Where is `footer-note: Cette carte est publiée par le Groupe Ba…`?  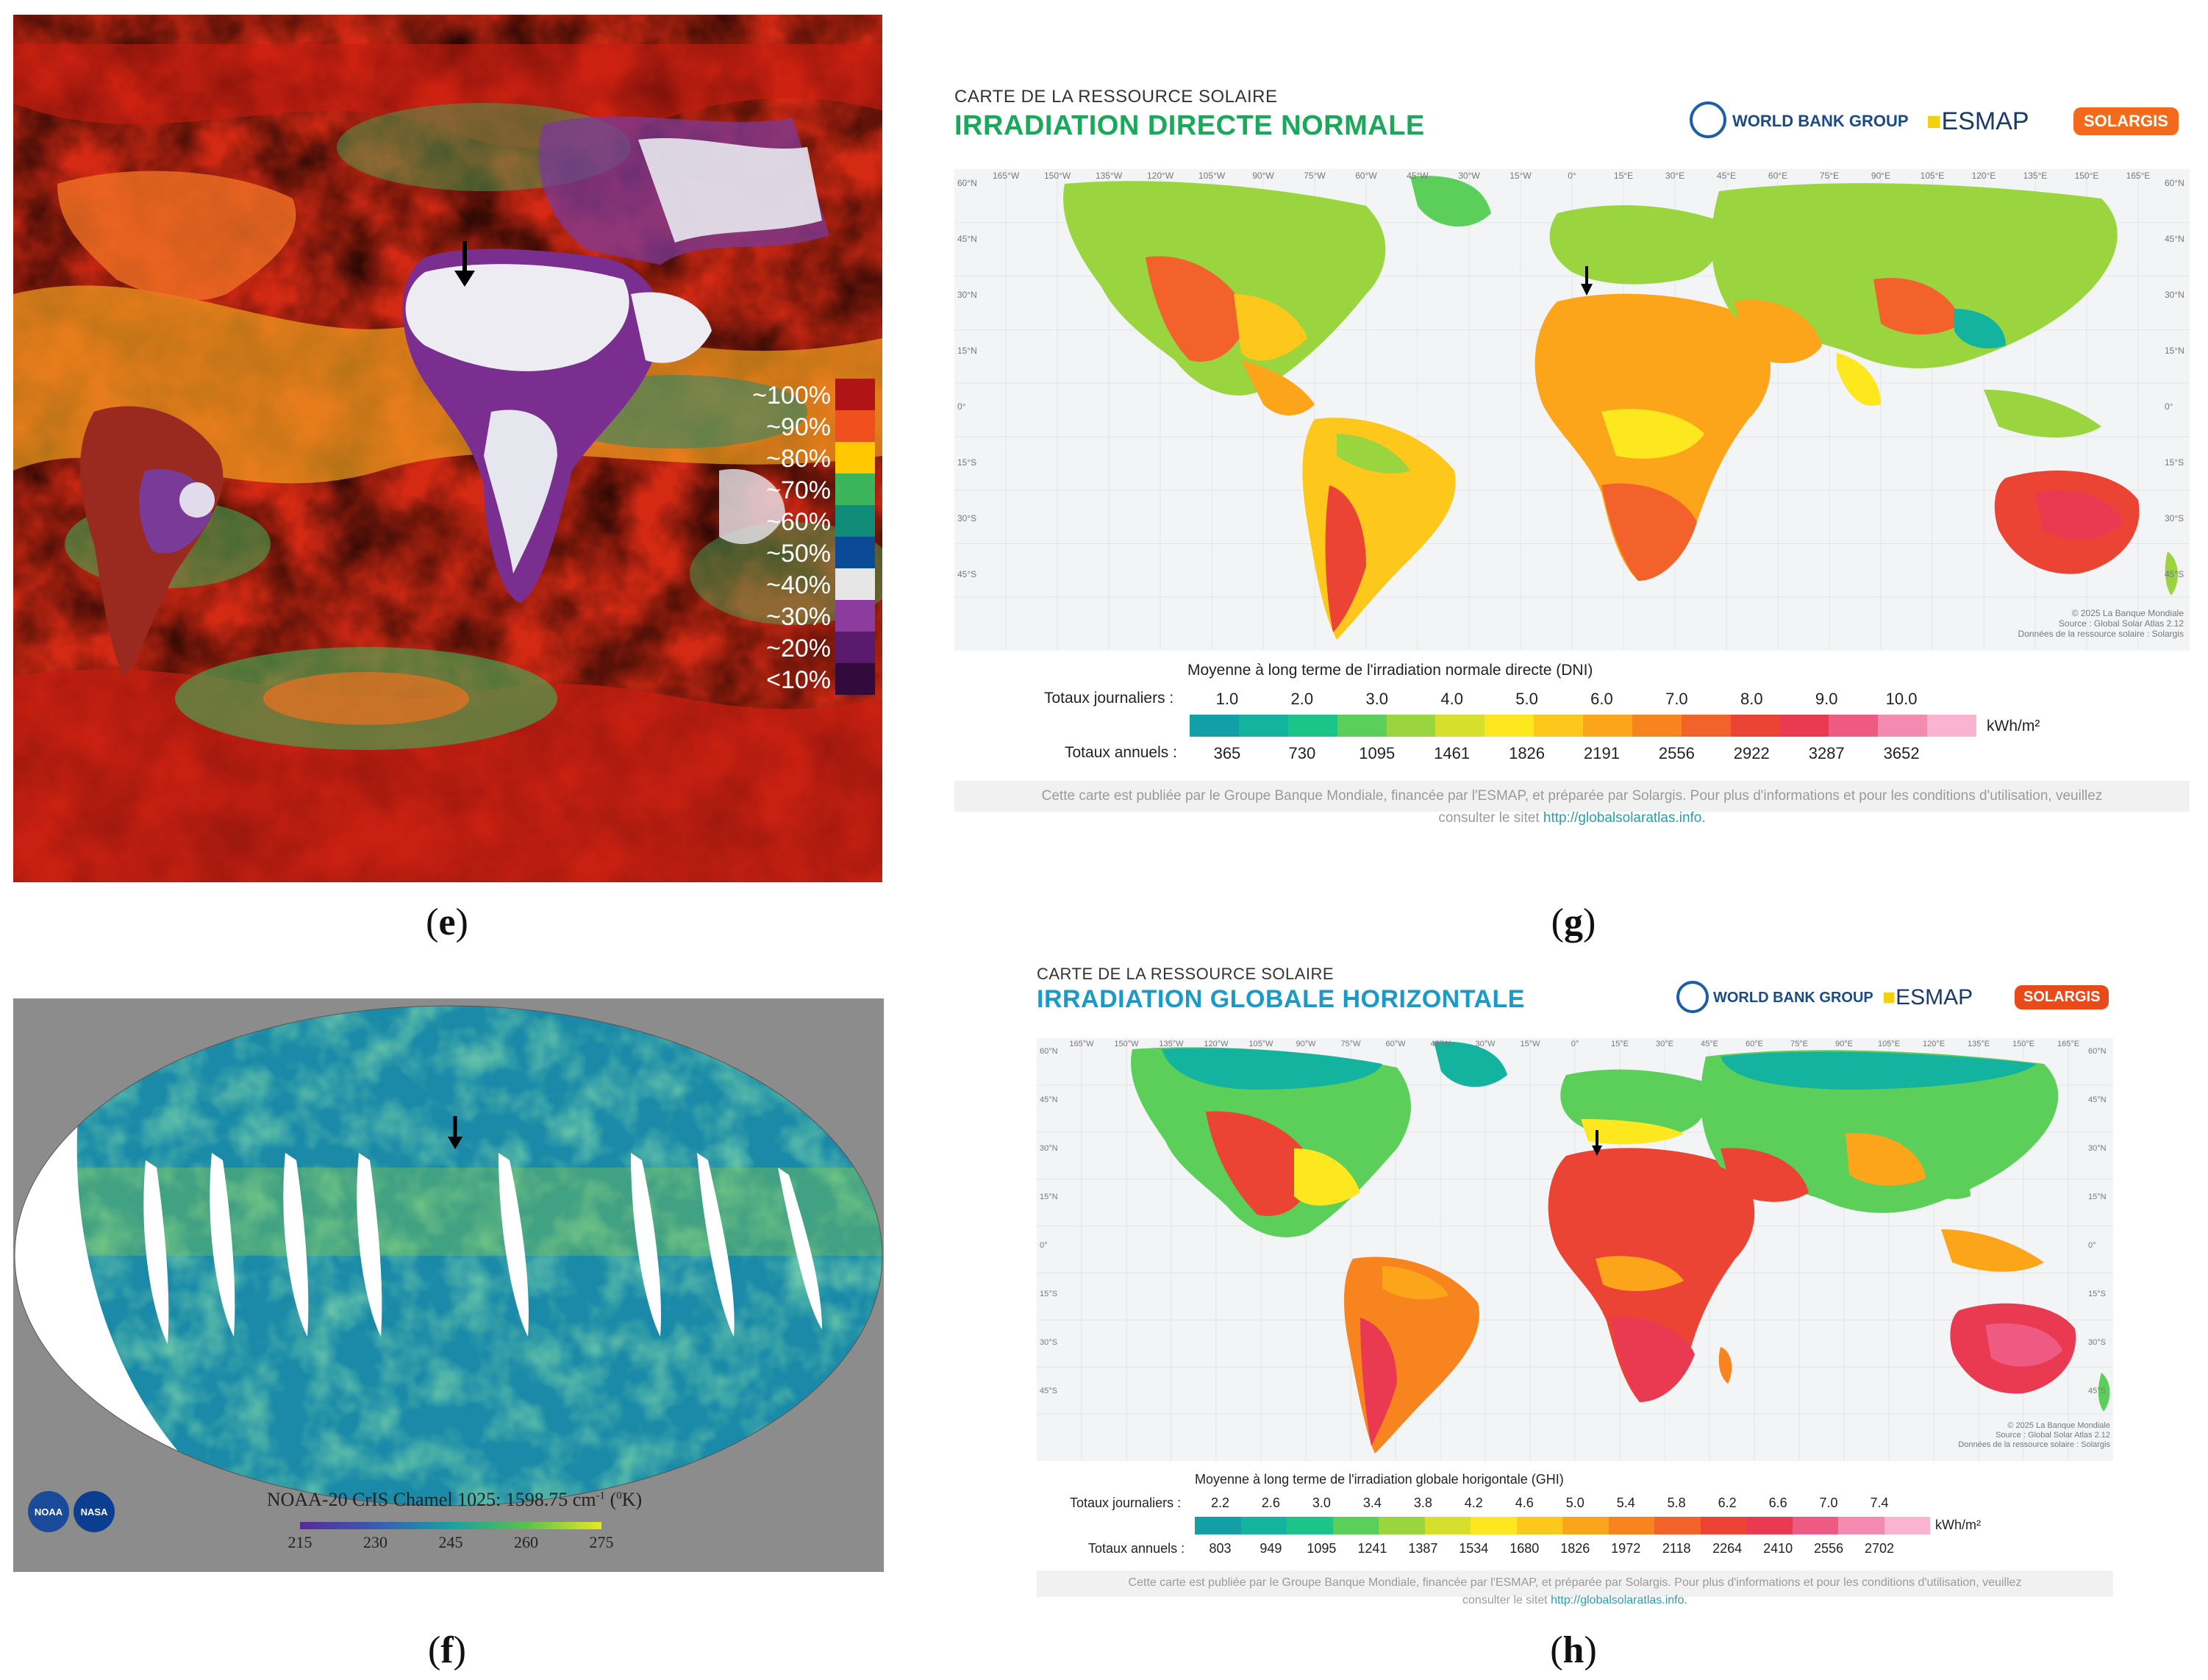
footer-note: Cette carte est publiée par le Groupe Ba… is located at coordinates (1575, 1583).